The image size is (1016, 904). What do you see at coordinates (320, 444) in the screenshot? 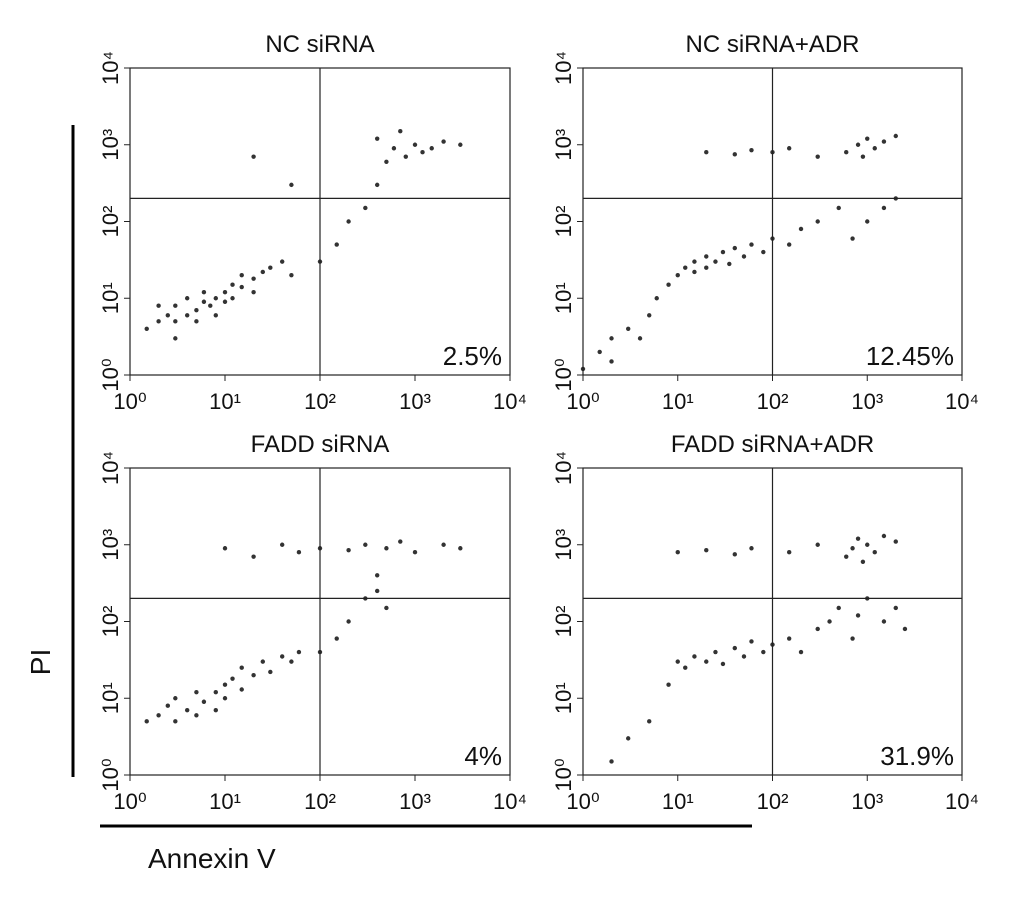
I see `panel-title: FADD siRNA` at bounding box center [320, 444].